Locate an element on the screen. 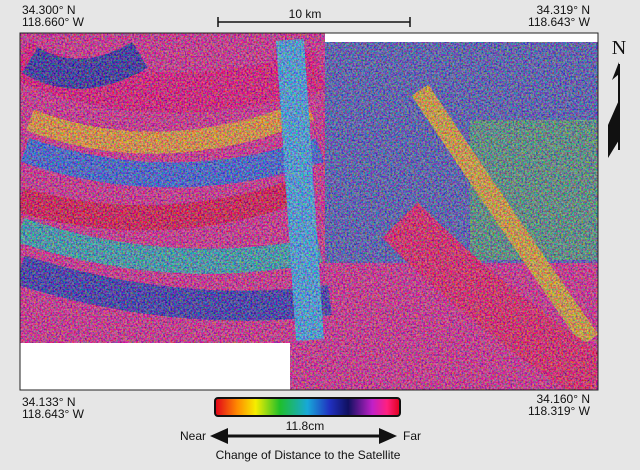 The image size is (640, 470). scale-bar: 10 km is located at coordinates (314, 17).